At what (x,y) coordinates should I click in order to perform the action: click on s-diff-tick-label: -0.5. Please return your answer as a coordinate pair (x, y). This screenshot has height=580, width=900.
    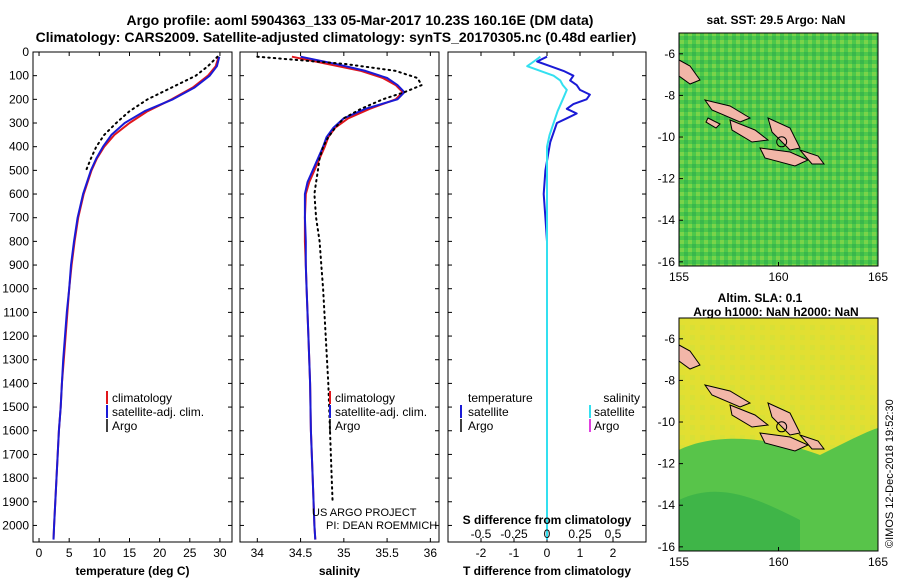
    Looking at the image, I should click on (481, 534).